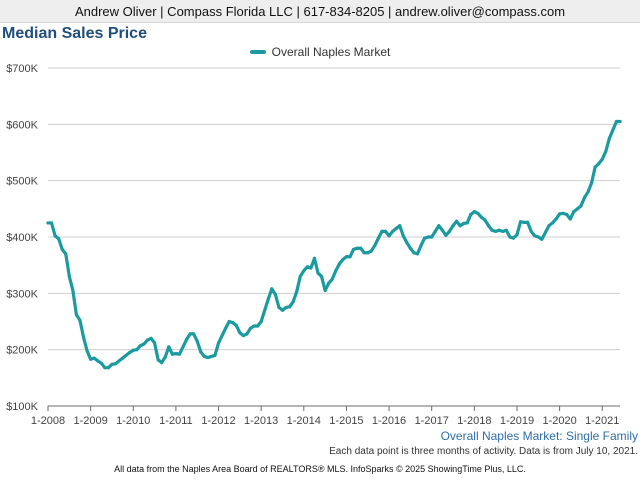 Image resolution: width=640 pixels, height=480 pixels. I want to click on y-tick-label: $400K, so click(22, 238).